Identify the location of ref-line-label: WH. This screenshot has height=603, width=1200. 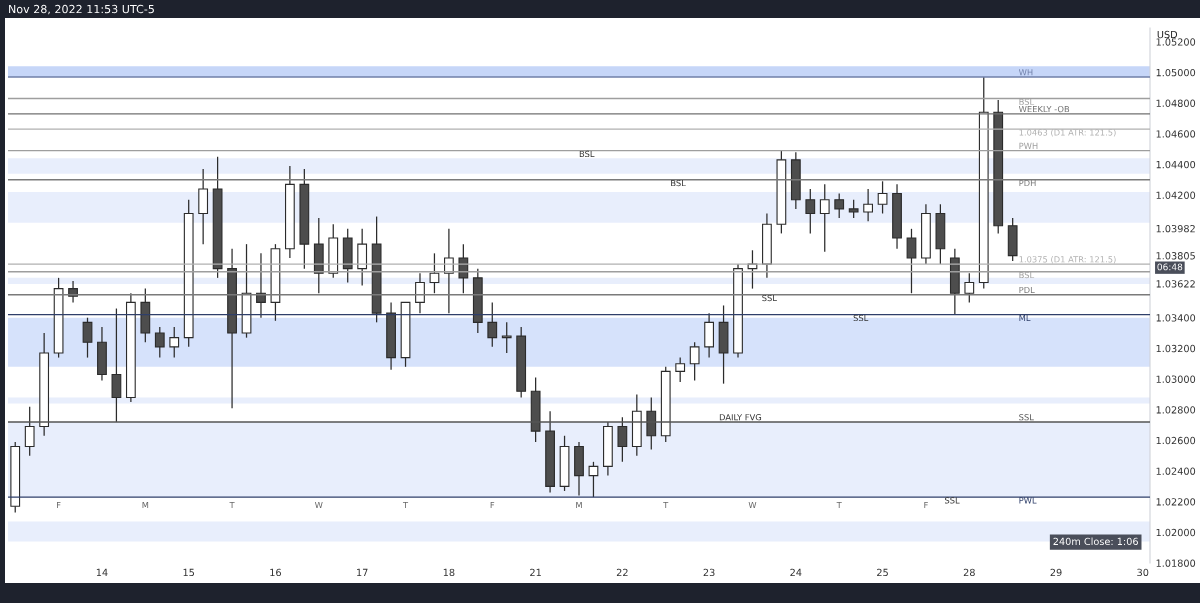
(1025, 72).